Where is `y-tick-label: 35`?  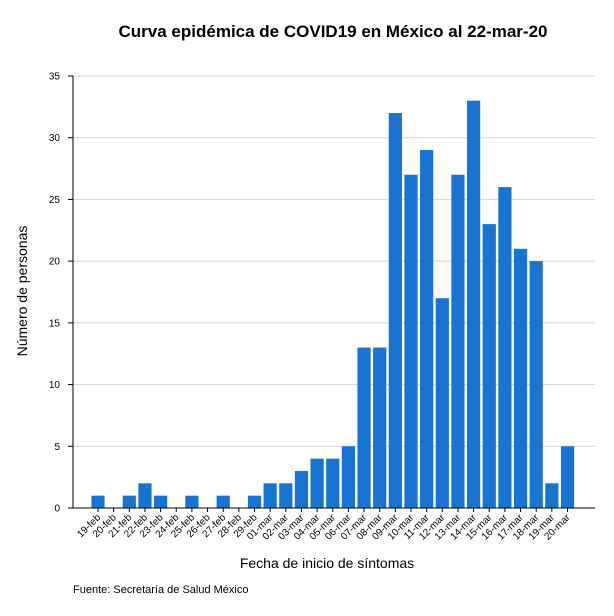
y-tick-label: 35 is located at coordinates (55, 77).